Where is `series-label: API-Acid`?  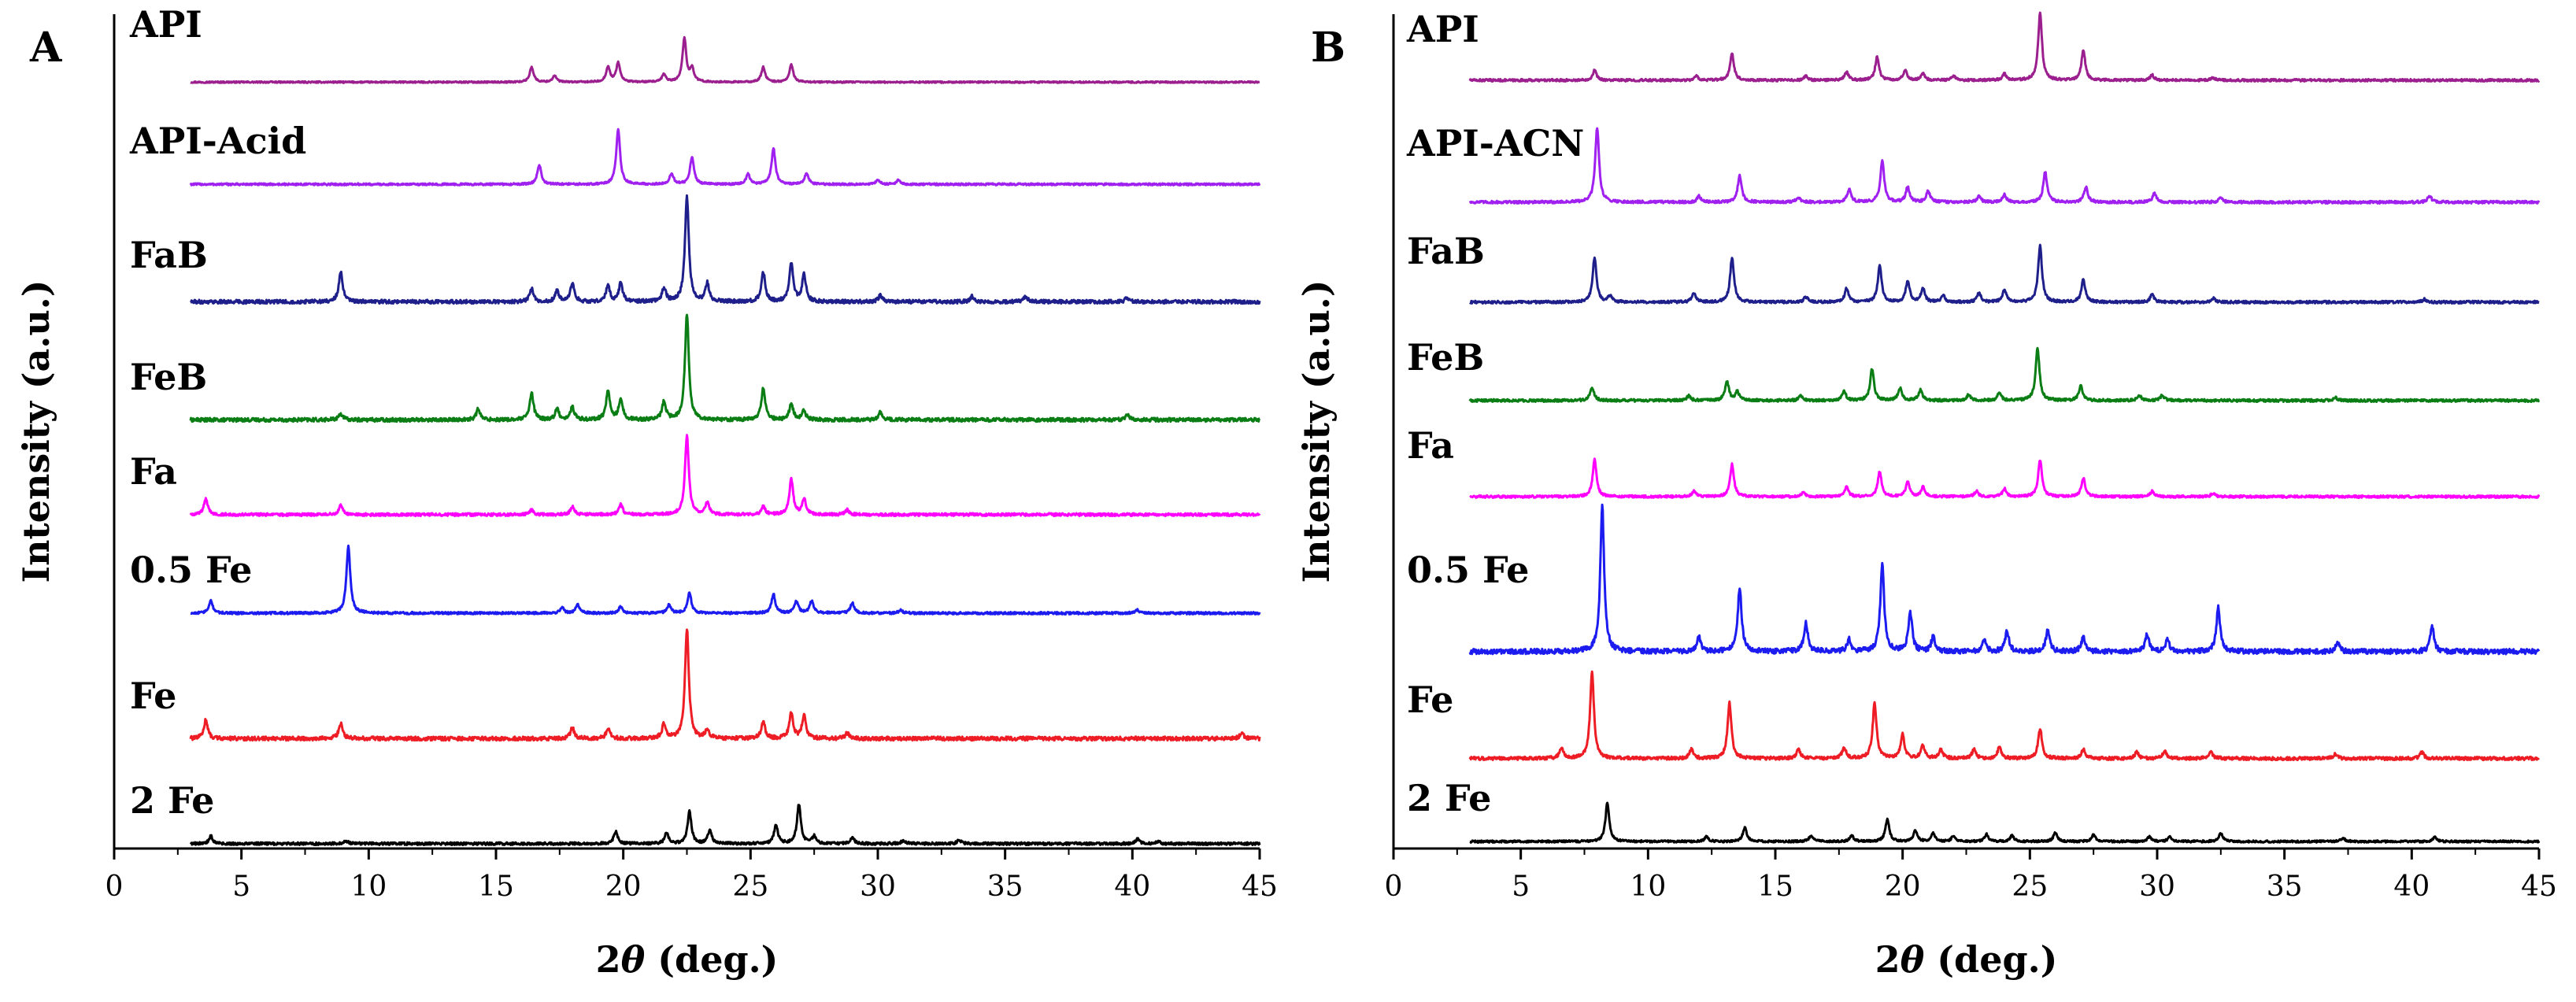 series-label: API-Acid is located at coordinates (217, 141).